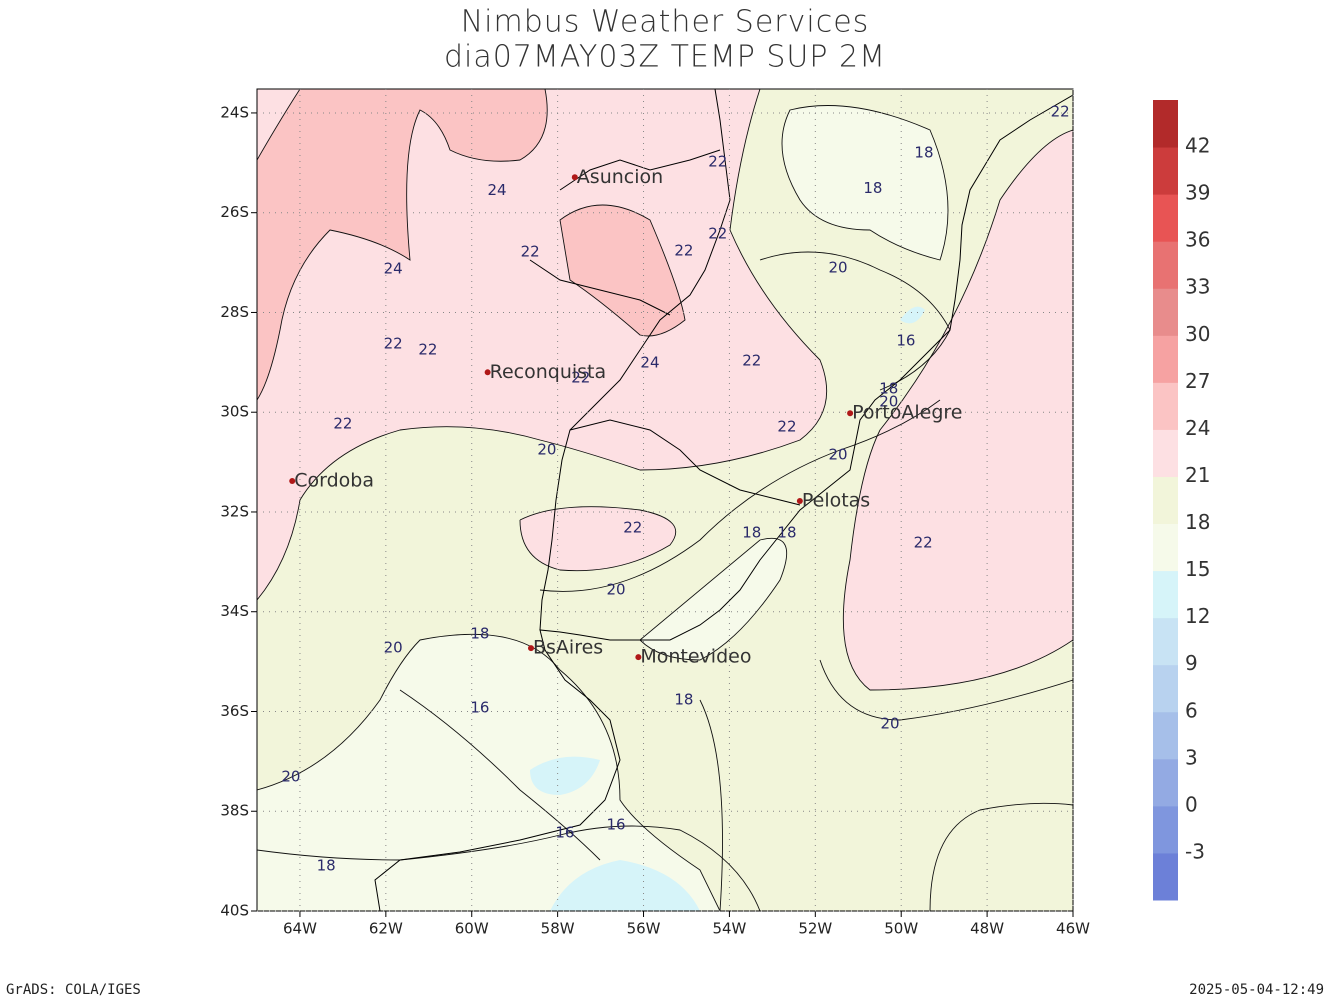 The height and width of the screenshot is (1000, 1330). What do you see at coordinates (836, 500) in the screenshot?
I see `city-label: Pelotas` at bounding box center [836, 500].